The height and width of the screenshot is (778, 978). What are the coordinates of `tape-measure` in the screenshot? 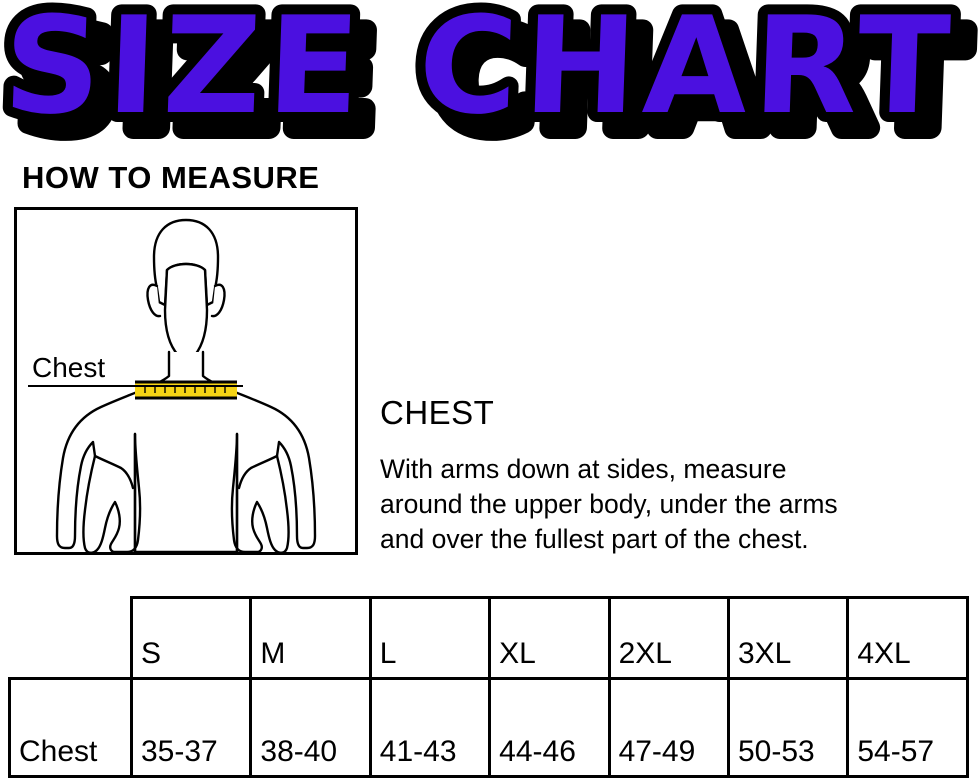 It's located at (186, 390).